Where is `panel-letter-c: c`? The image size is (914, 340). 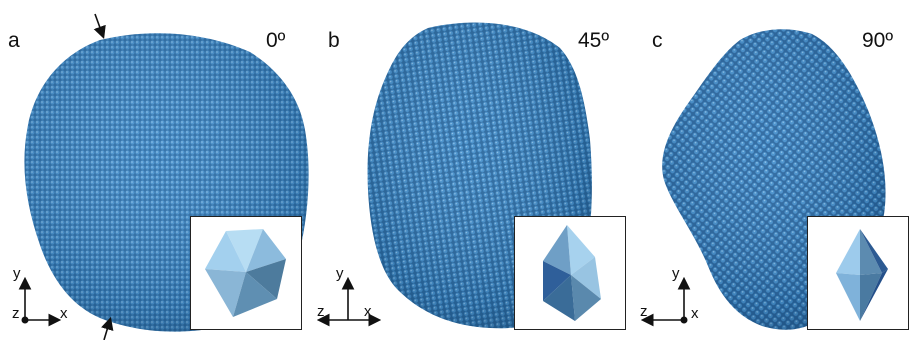
panel-letter-c: c is located at coordinates (657, 40).